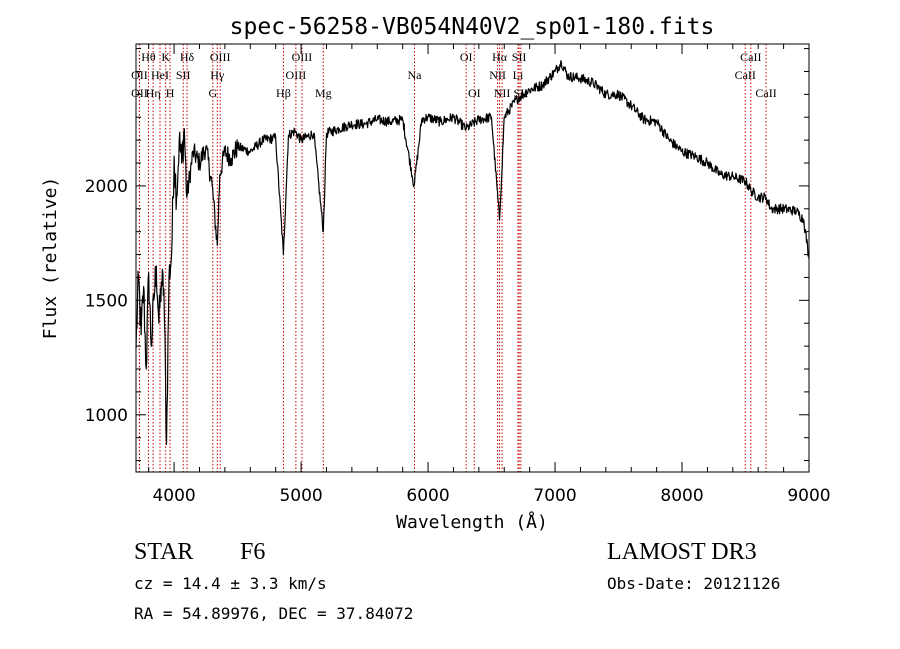 The height and width of the screenshot is (649, 900). What do you see at coordinates (414, 75) in the screenshot?
I see `line-label-16: Na` at bounding box center [414, 75].